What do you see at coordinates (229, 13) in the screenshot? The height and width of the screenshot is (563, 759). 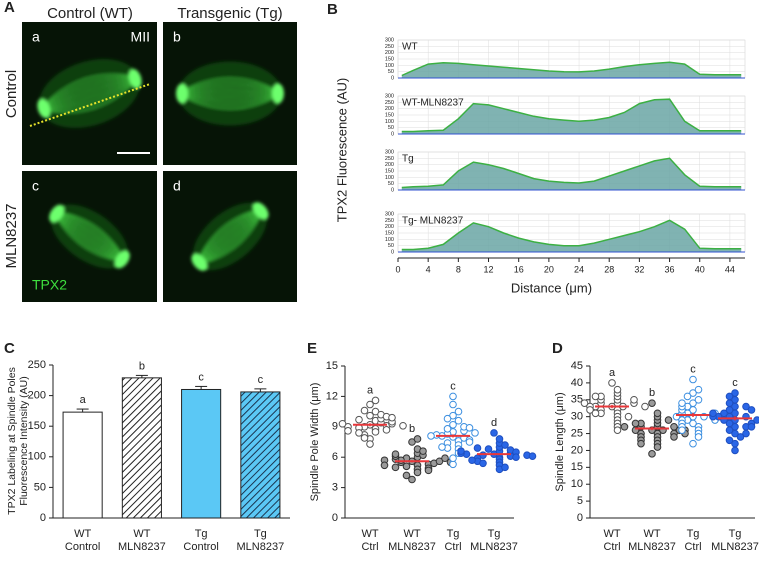 I see `column-title: Transgenic (Tg)` at bounding box center [229, 13].